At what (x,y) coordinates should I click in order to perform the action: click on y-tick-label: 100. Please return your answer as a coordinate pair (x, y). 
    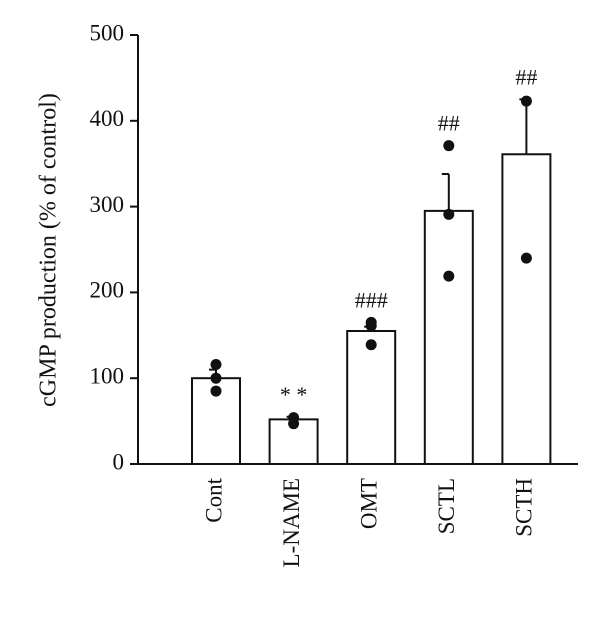
    Looking at the image, I should click on (107, 375).